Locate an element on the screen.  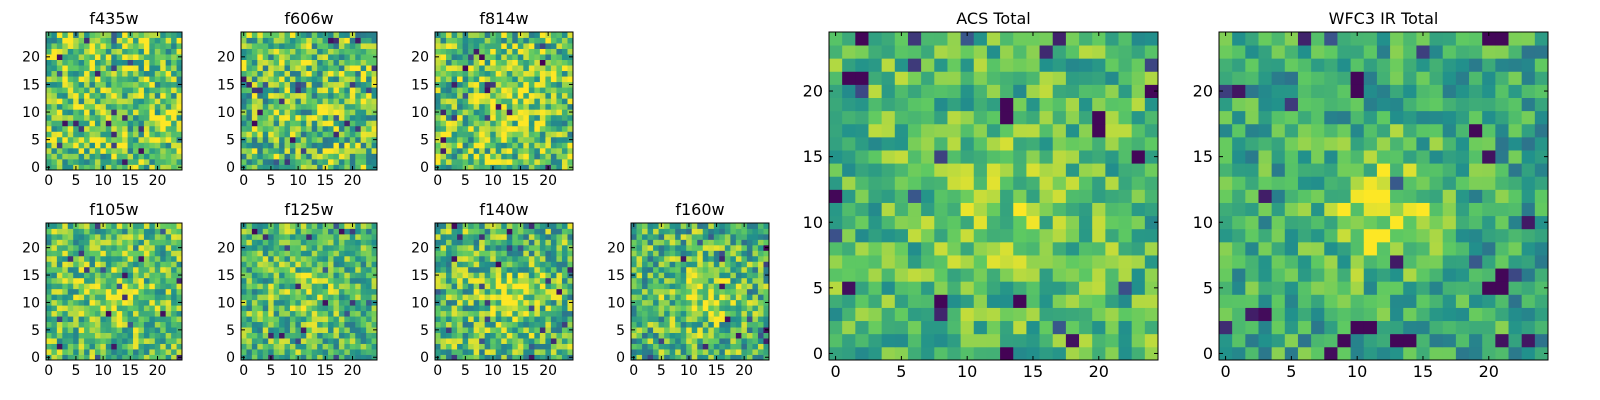
x-tick-label: 10 is located at coordinates (103, 371).